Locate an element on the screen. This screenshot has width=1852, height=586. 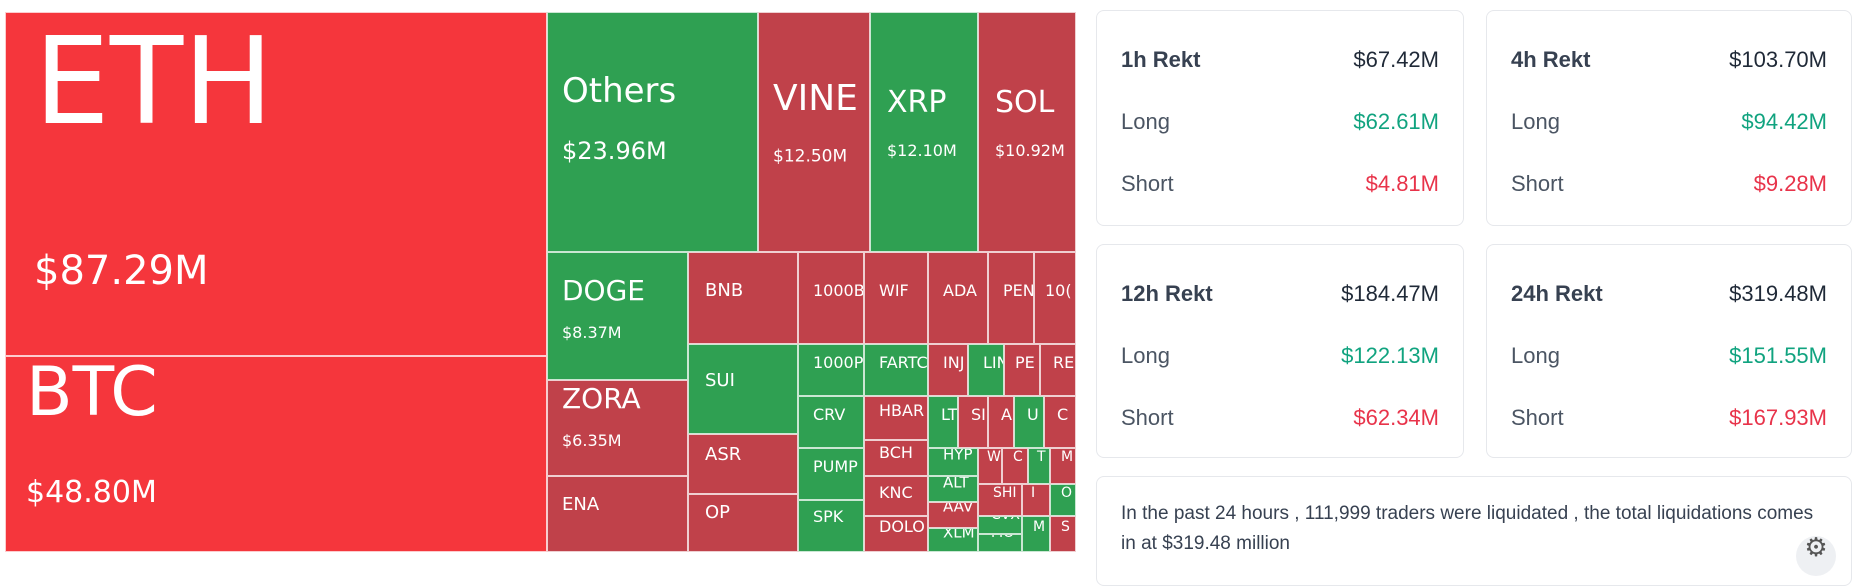
treemap-tile: I is located at coordinates (1036, 500).